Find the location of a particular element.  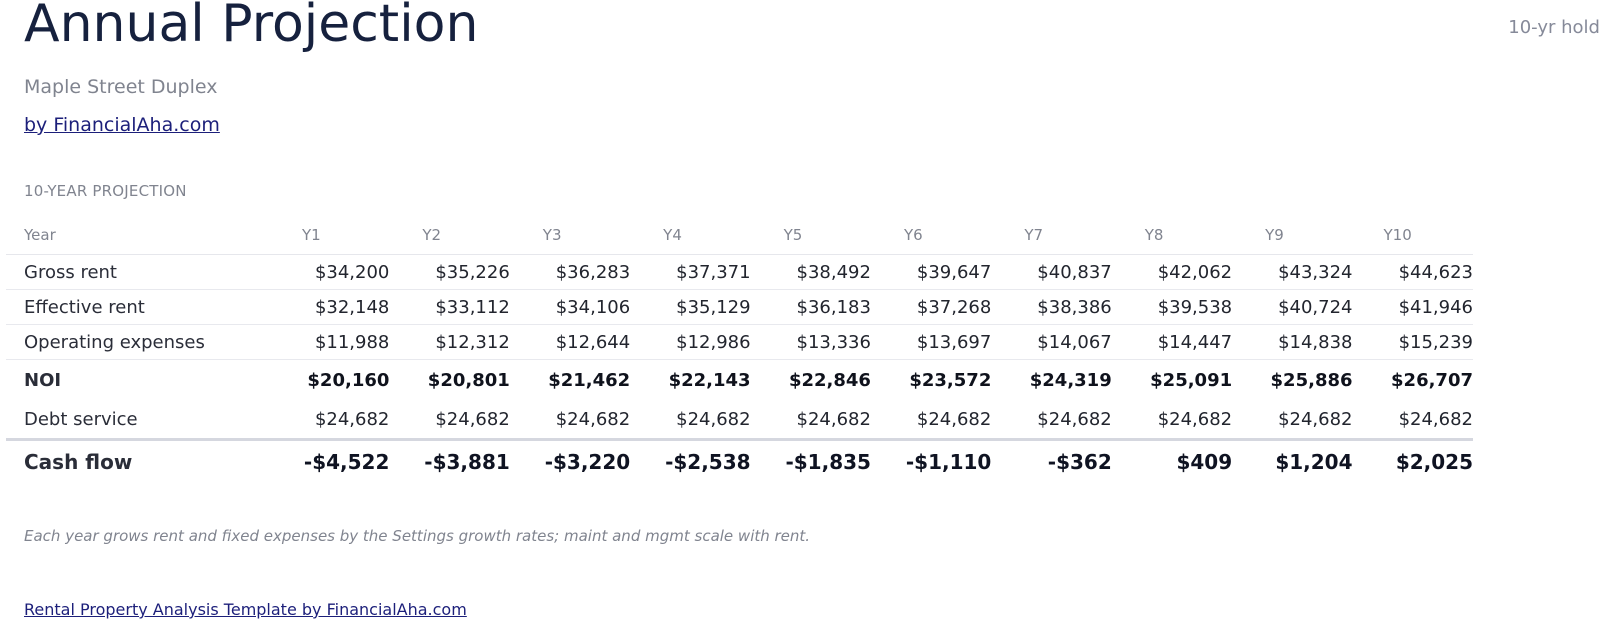

cell-value: $44,623 is located at coordinates (1412, 272).